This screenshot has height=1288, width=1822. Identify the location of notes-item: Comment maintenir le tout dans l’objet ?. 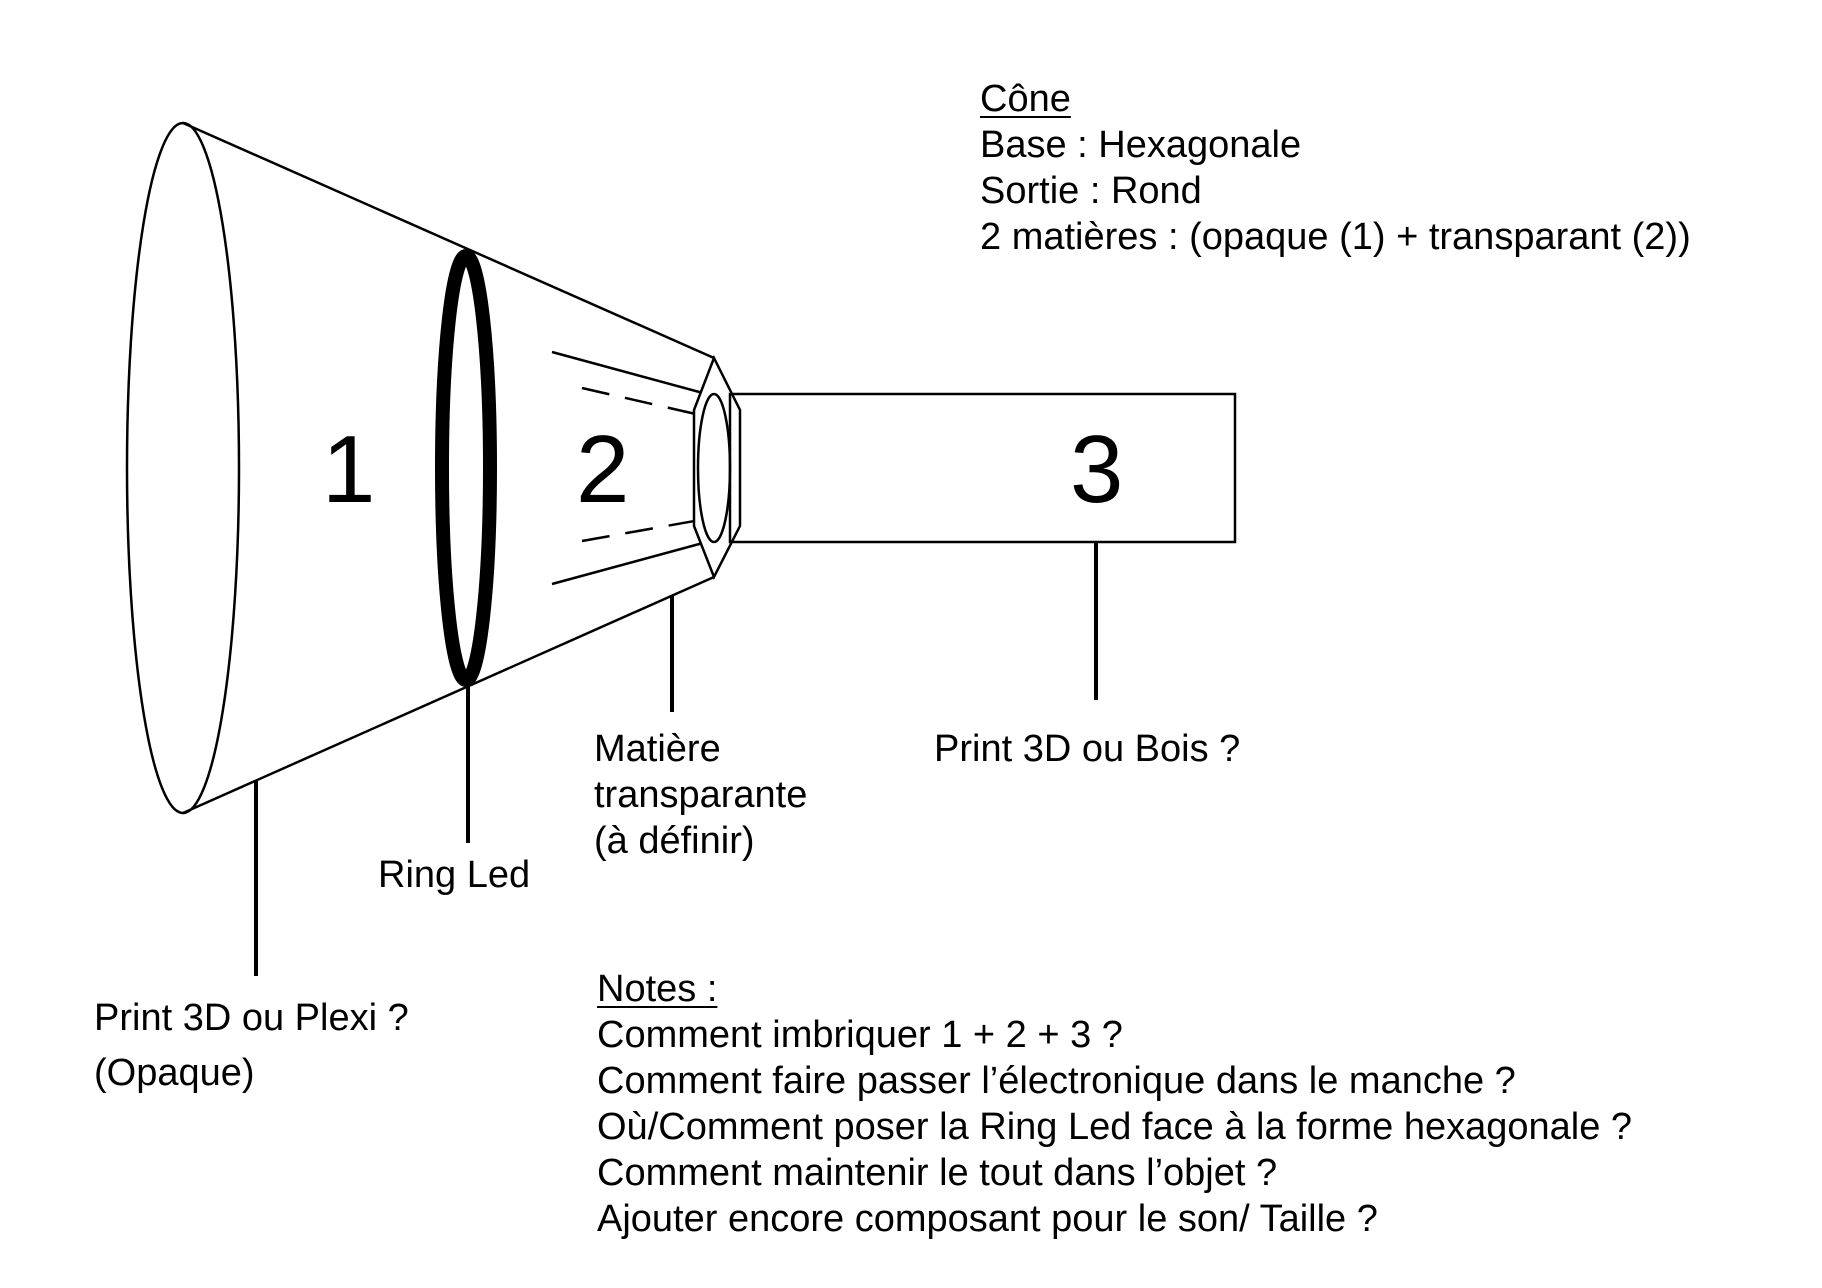
(937, 1173).